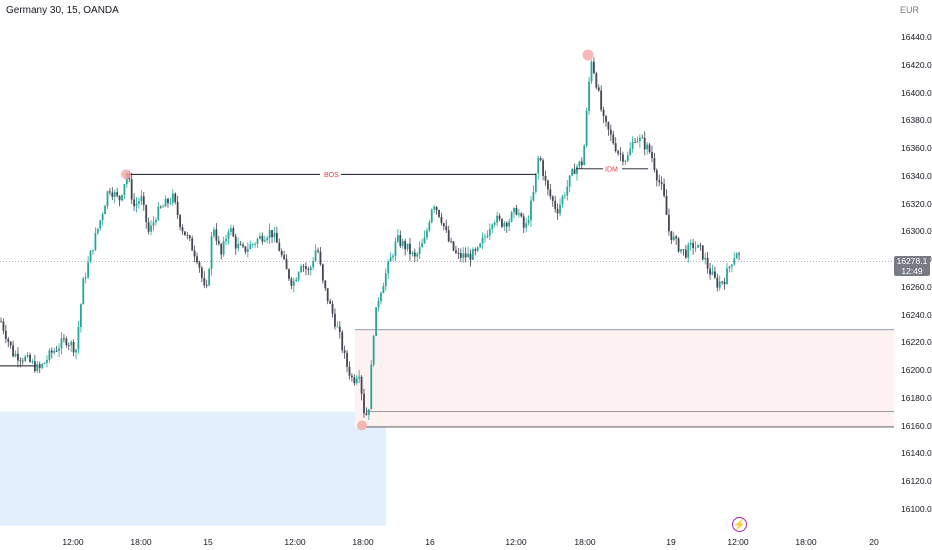  Describe the element at coordinates (916, 64) in the screenshot. I see `price-tick: 16420.0` at that location.